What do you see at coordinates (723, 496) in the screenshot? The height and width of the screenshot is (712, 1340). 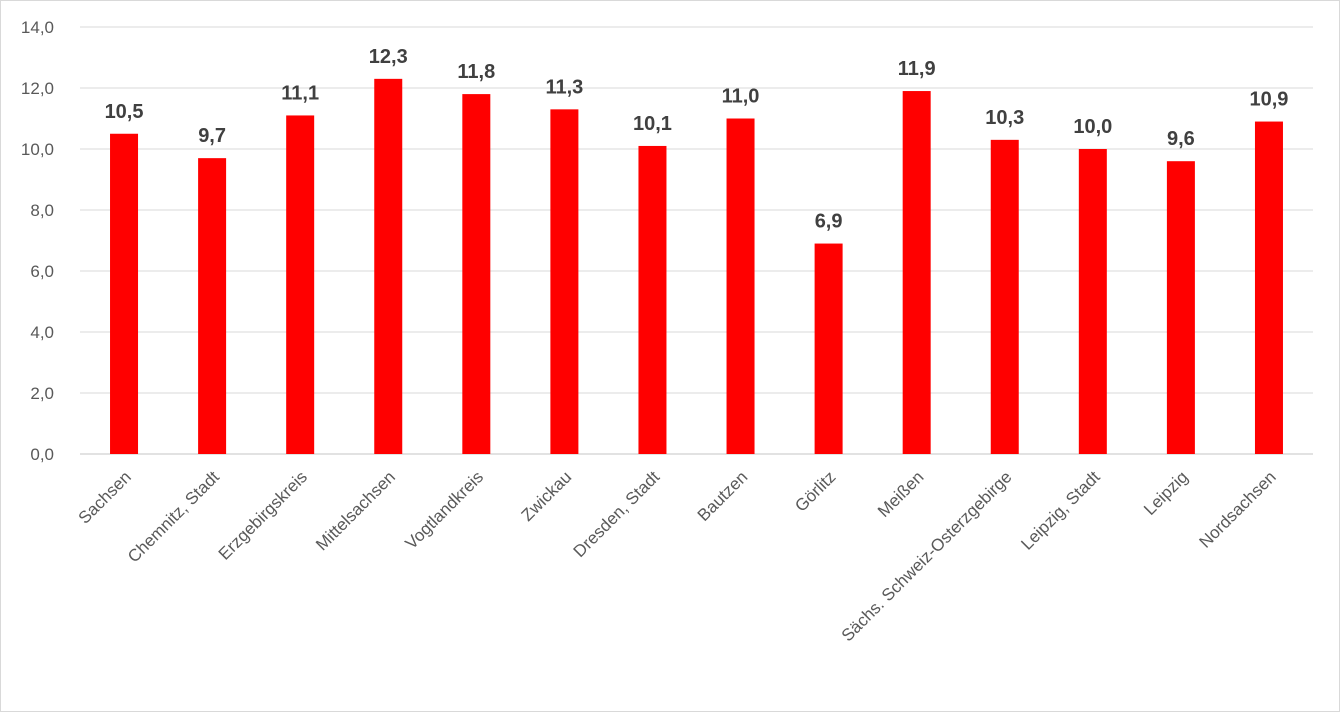 I see `x-tick-label: Bautzen` at bounding box center [723, 496].